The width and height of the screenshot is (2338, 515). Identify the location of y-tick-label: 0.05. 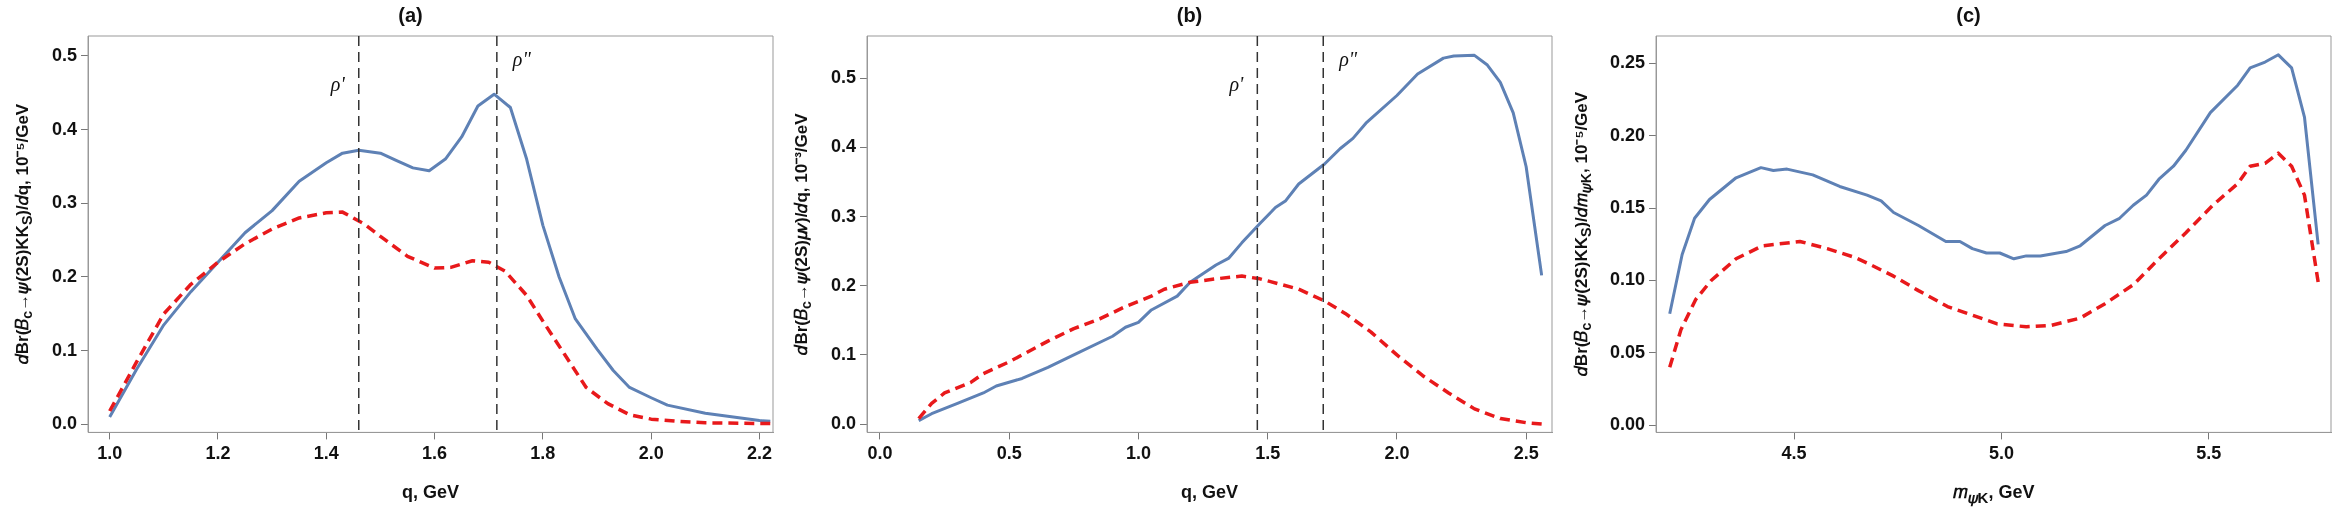
(1627, 351).